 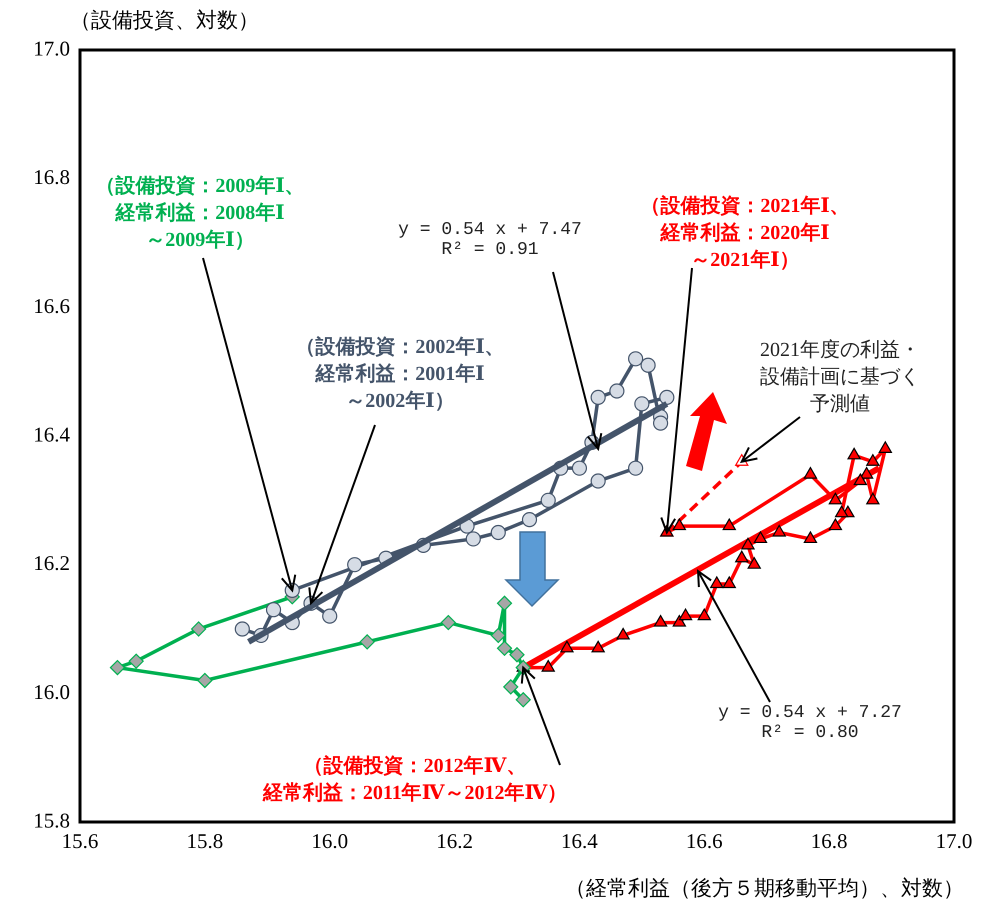 What do you see at coordinates (51, 434) in the screenshot?
I see `y-tick-label: 16.4` at bounding box center [51, 434].